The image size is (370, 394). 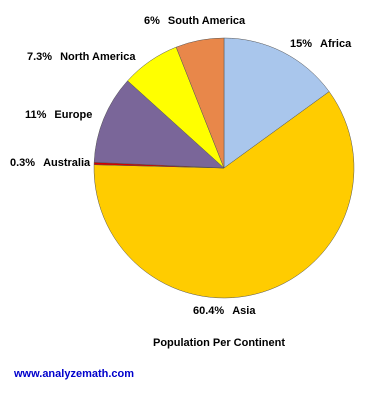 I want to click on slice-label: 7.3% North America, so click(x=81, y=57).